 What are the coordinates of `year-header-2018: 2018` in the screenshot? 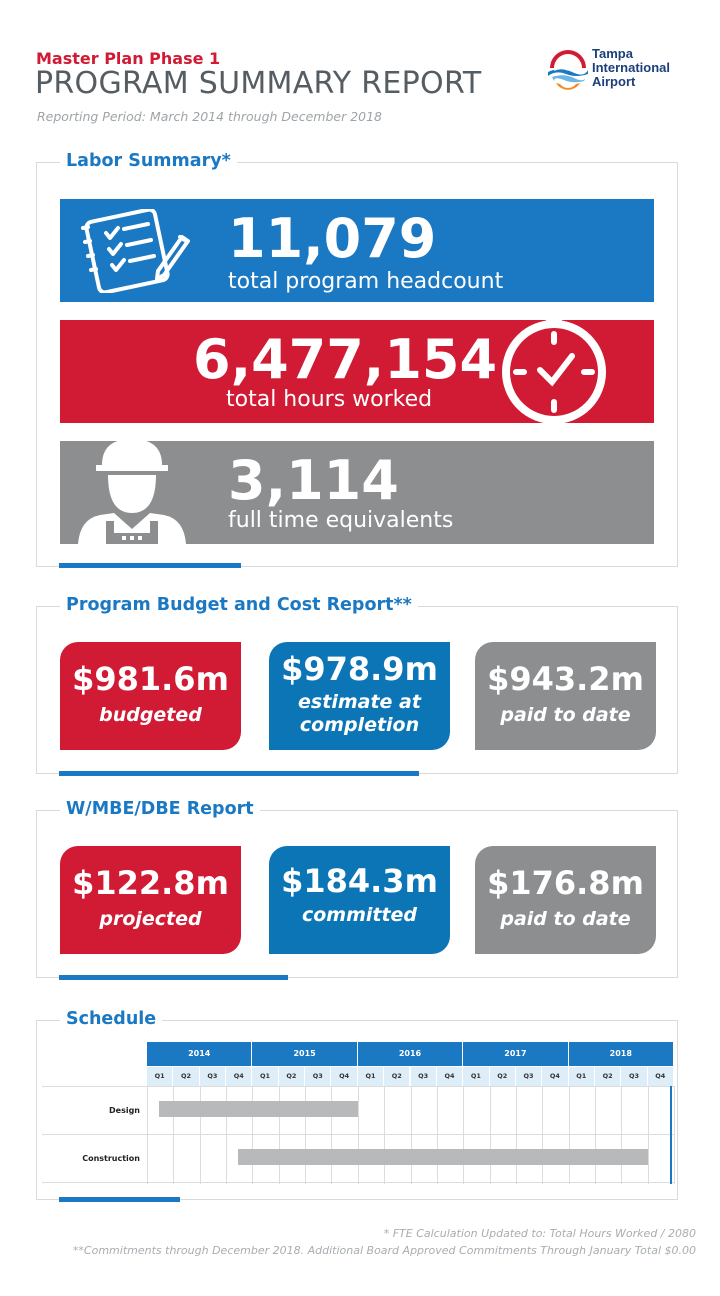 It's located at (621, 1054).